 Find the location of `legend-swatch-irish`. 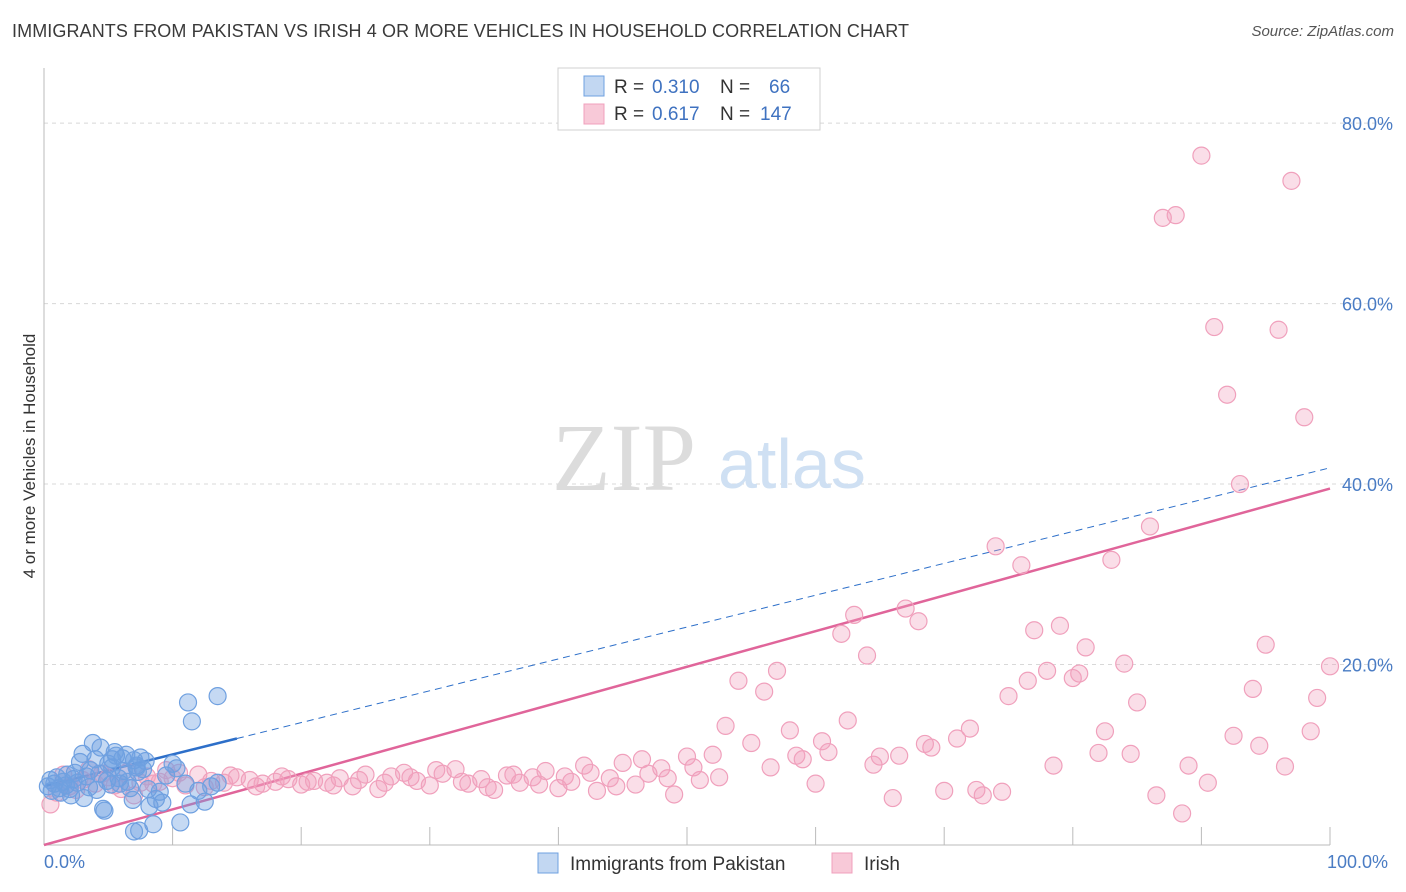

legend-swatch-irish is located at coordinates (594, 114).